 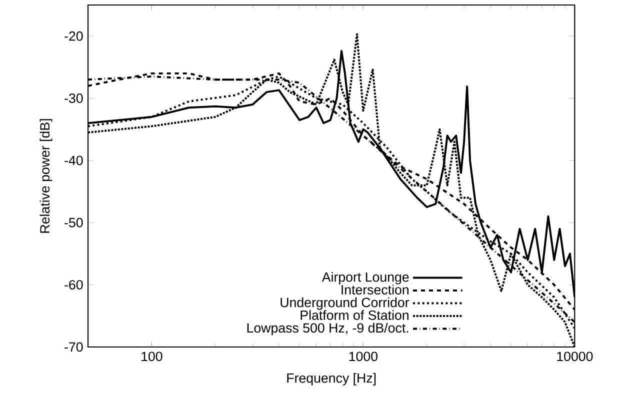 I want to click on legend-label: Lowpass 500 Hz, -9 dB/oct., so click(x=327, y=329).